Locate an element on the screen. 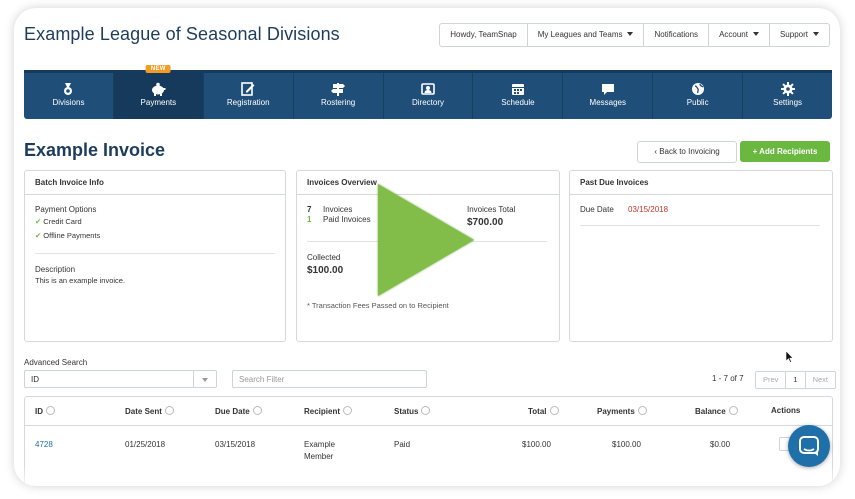  col-payments: Payments is located at coordinates (622, 411).